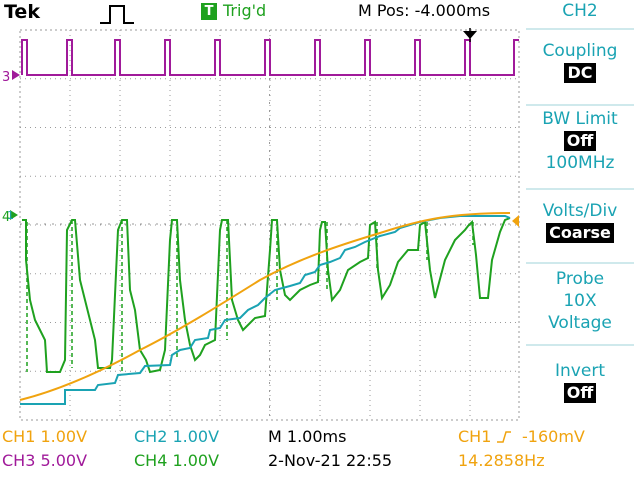 The width and height of the screenshot is (640, 480). I want to click on bw-limit-option: BW Limit Off 100MHz, so click(580, 141).